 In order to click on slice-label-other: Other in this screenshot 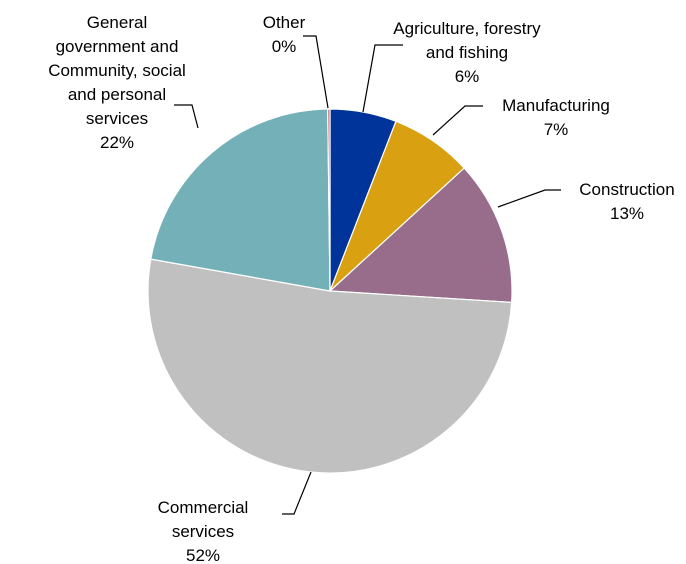, I will do `click(284, 22)`.